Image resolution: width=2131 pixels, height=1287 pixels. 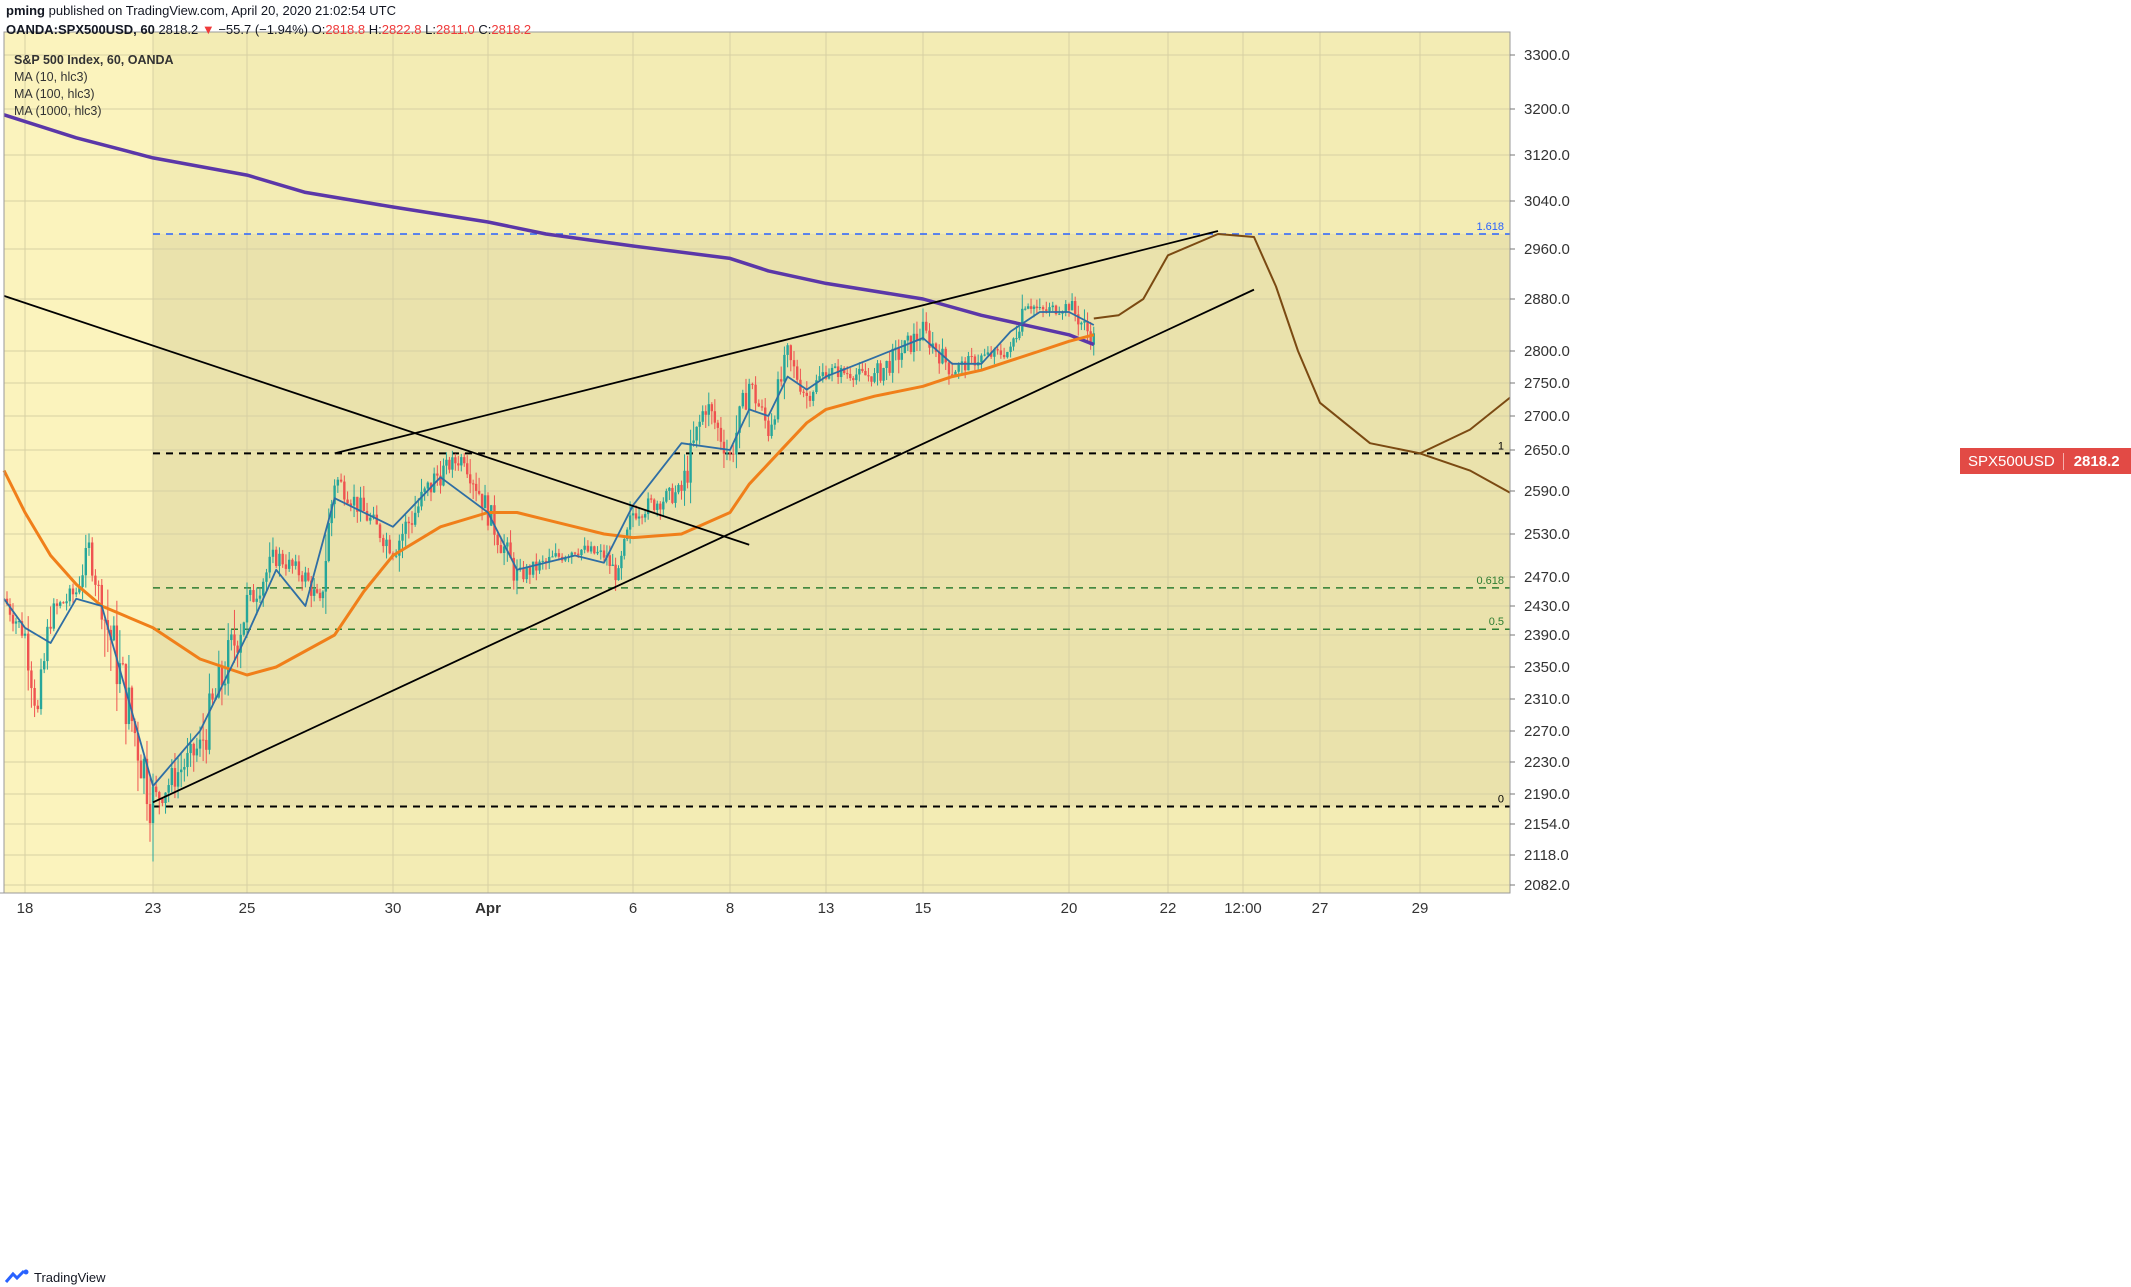 What do you see at coordinates (78, 462) in the screenshot?
I see `chart-background-left` at bounding box center [78, 462].